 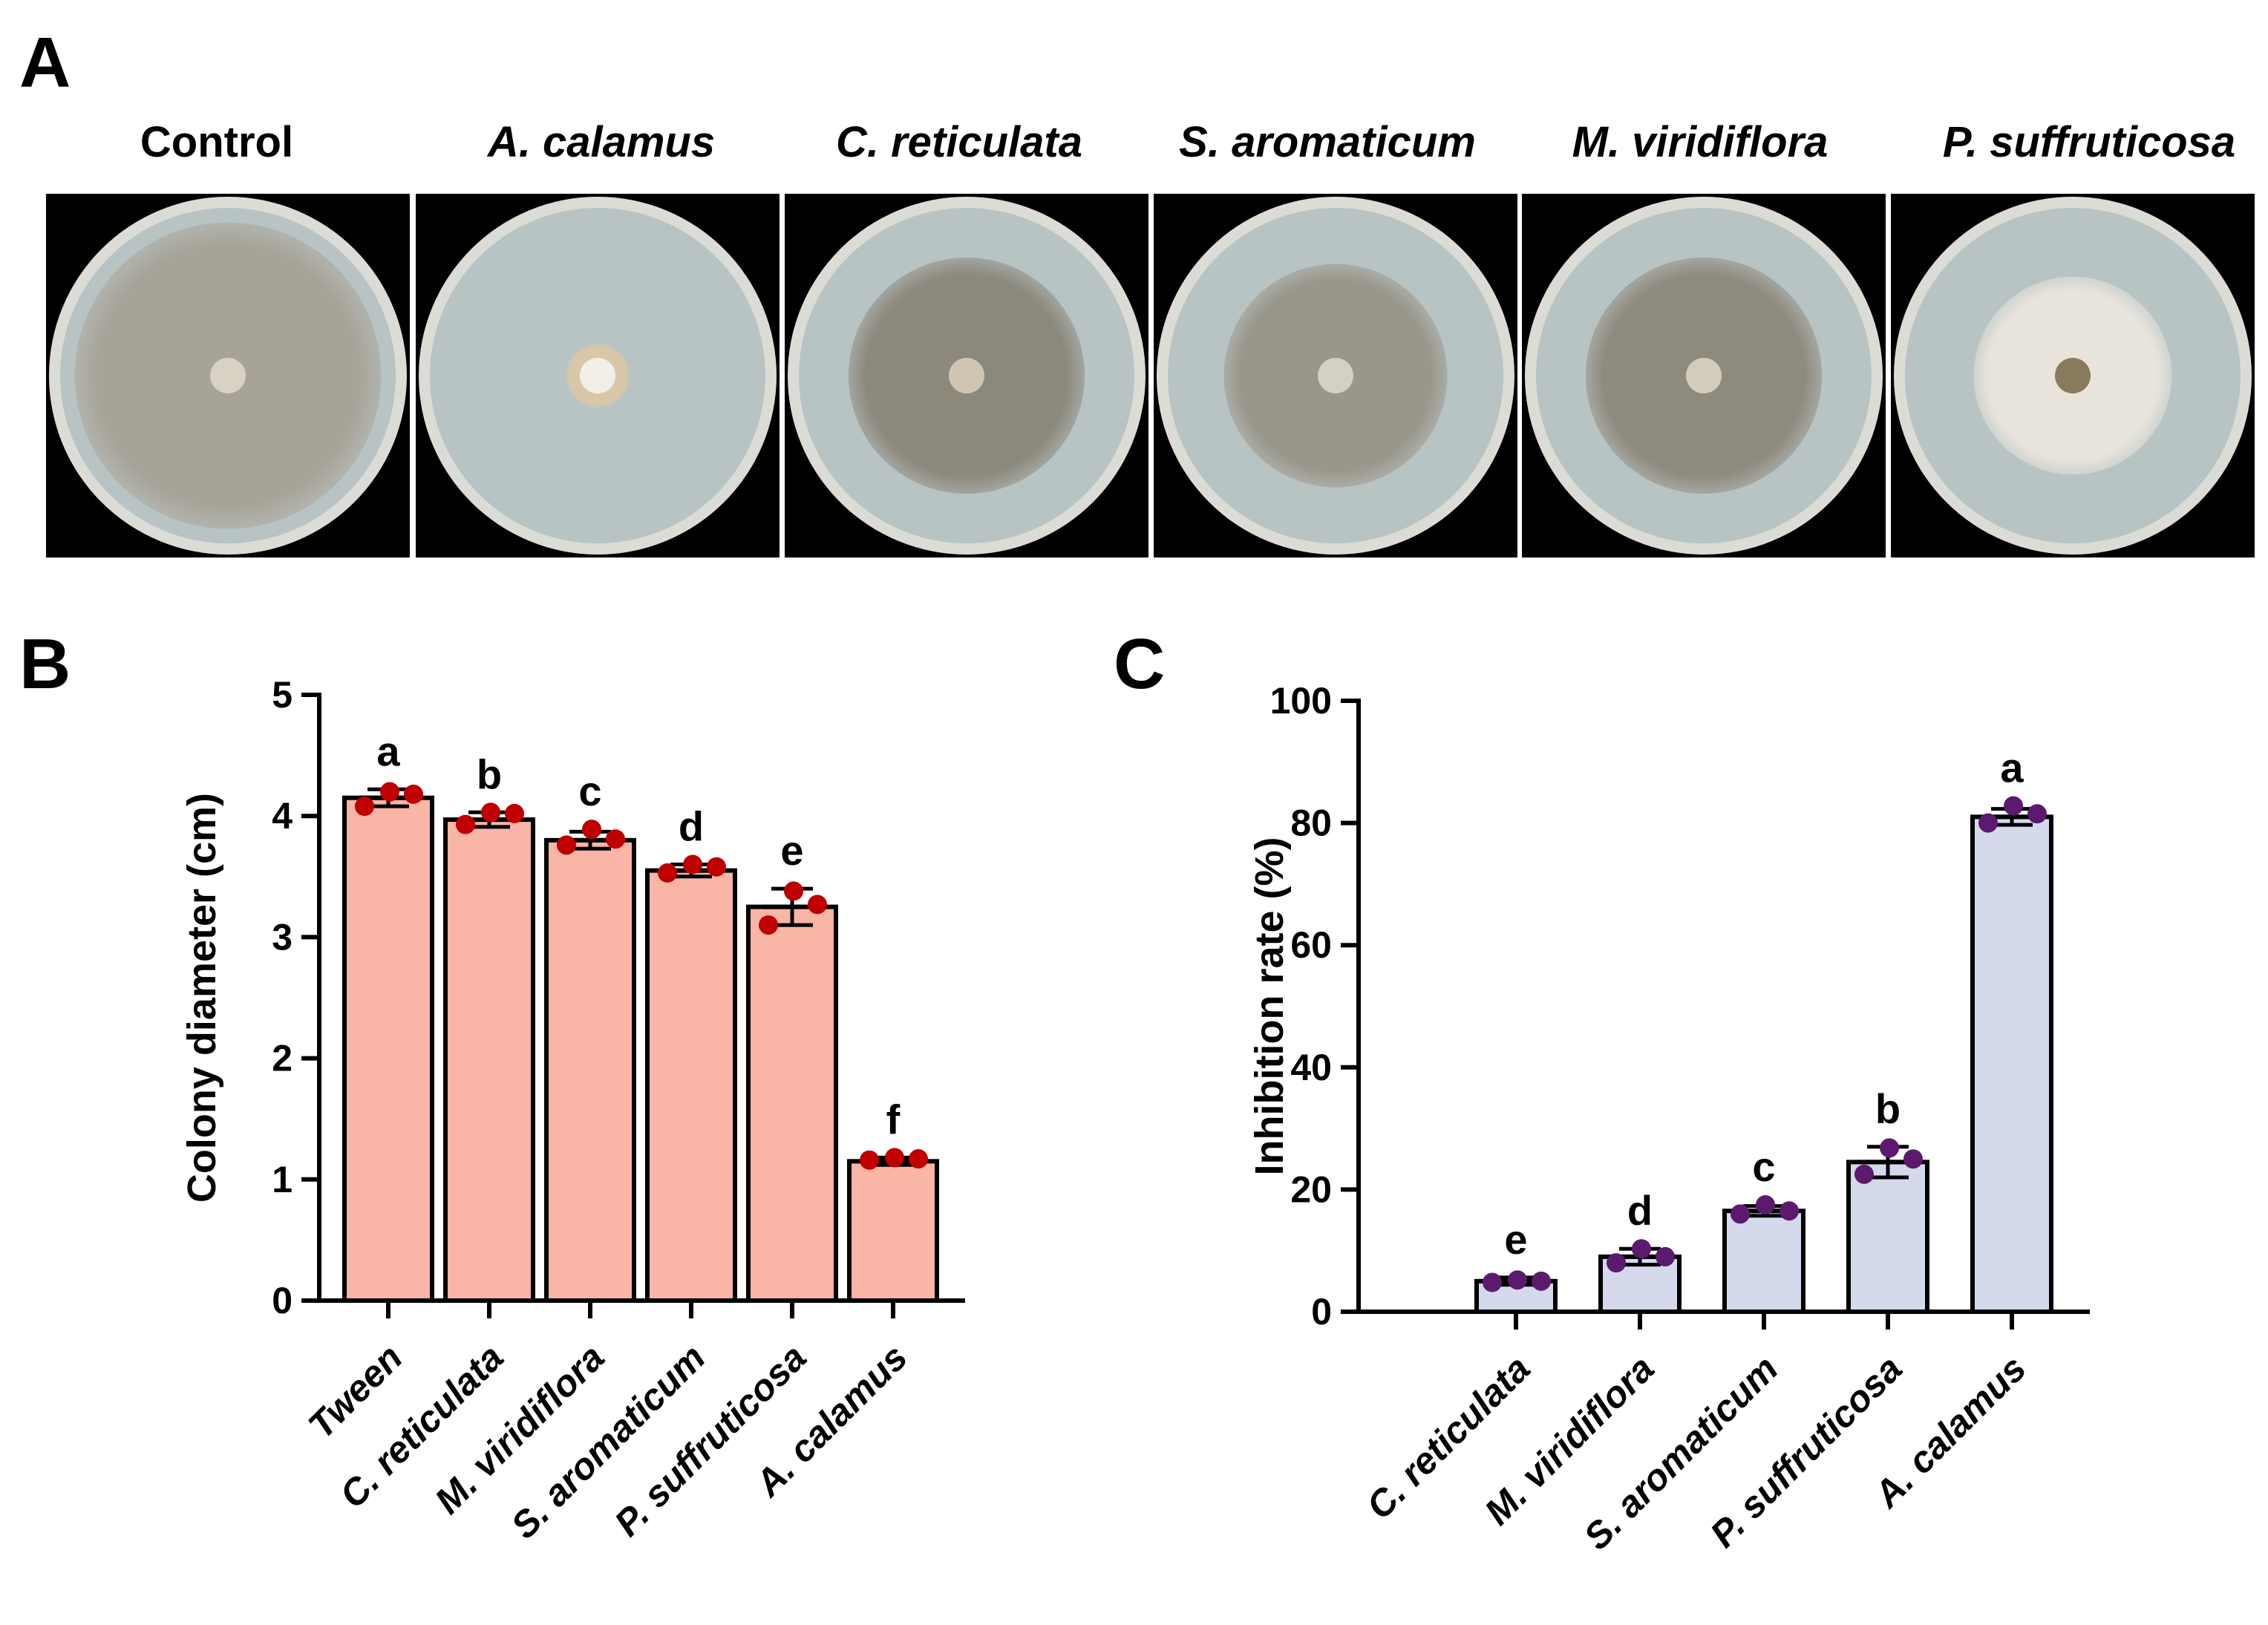 I want to click on significance-letter: b, so click(x=490, y=774).